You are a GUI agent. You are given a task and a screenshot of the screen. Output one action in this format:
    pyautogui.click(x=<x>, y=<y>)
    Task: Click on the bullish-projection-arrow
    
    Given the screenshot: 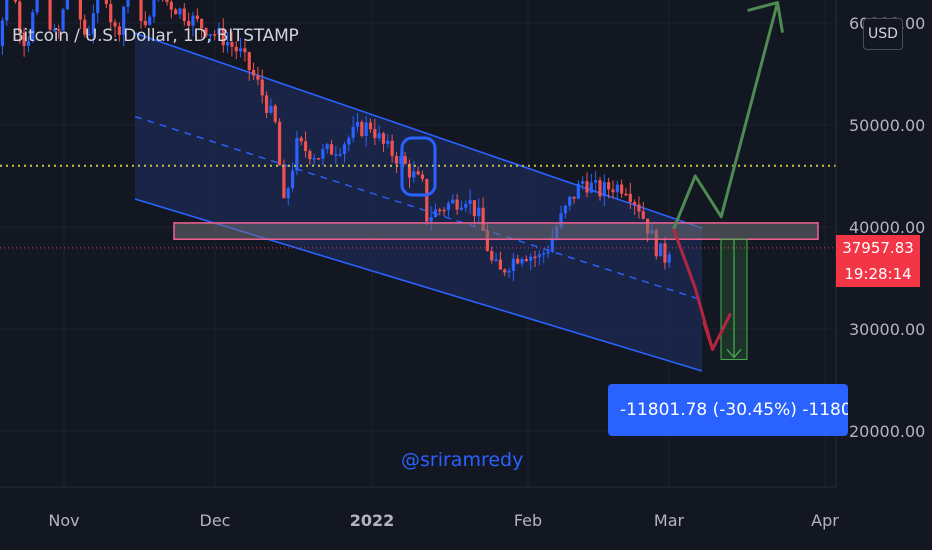 What is the action you would take?
    pyautogui.click(x=725, y=116)
    